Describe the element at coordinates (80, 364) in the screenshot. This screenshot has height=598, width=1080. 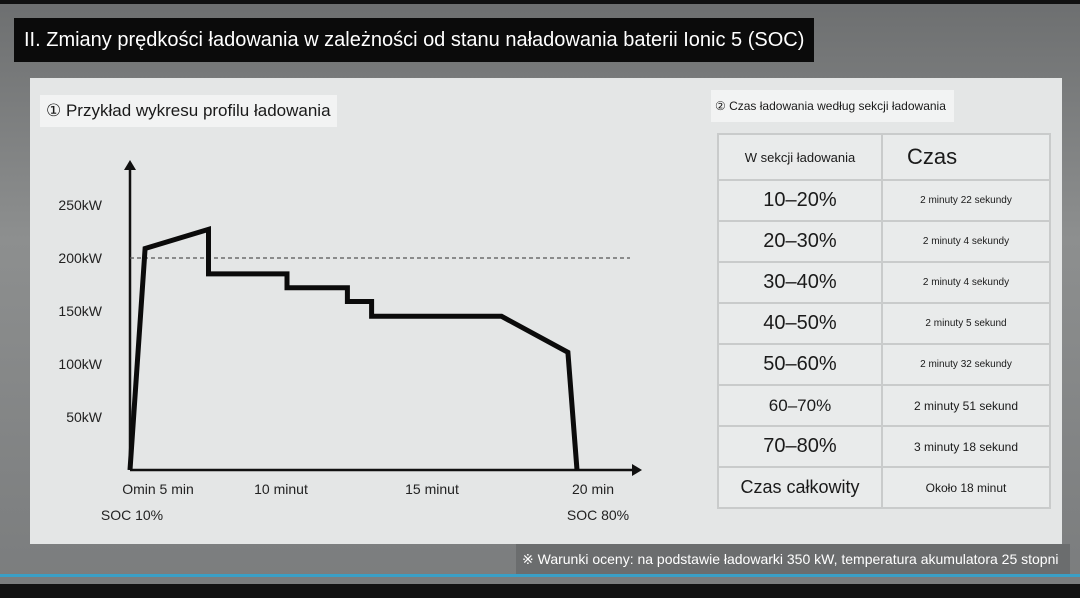
I see `y-tick-label: 100kW` at that location.